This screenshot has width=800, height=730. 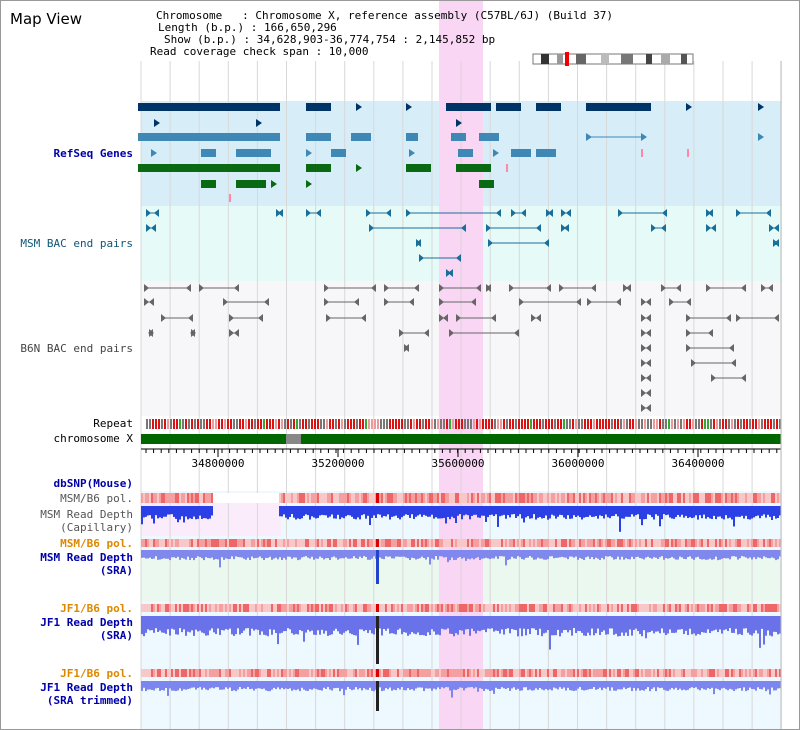 What do you see at coordinates (230, 198) in the screenshot?
I see `pink-marker` at bounding box center [230, 198].